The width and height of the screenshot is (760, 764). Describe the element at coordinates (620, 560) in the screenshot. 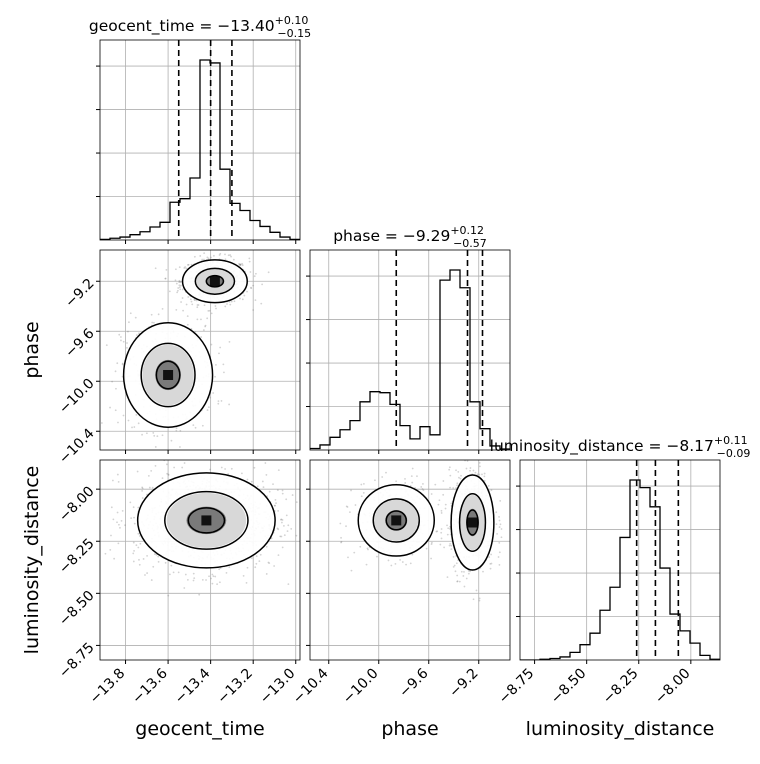

I see `axes-frame` at that location.